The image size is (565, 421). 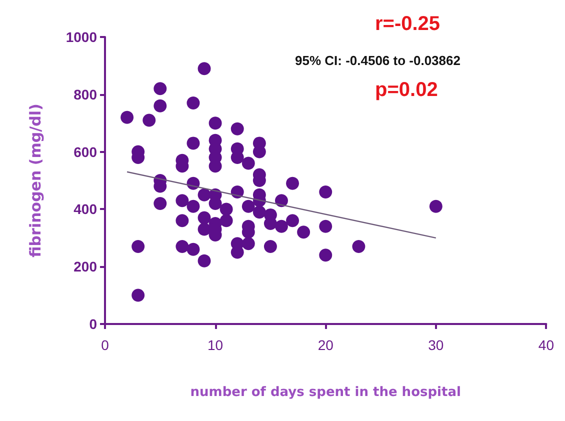 What do you see at coordinates (86, 209) in the screenshot?
I see `y-tick-label: 400` at bounding box center [86, 209].